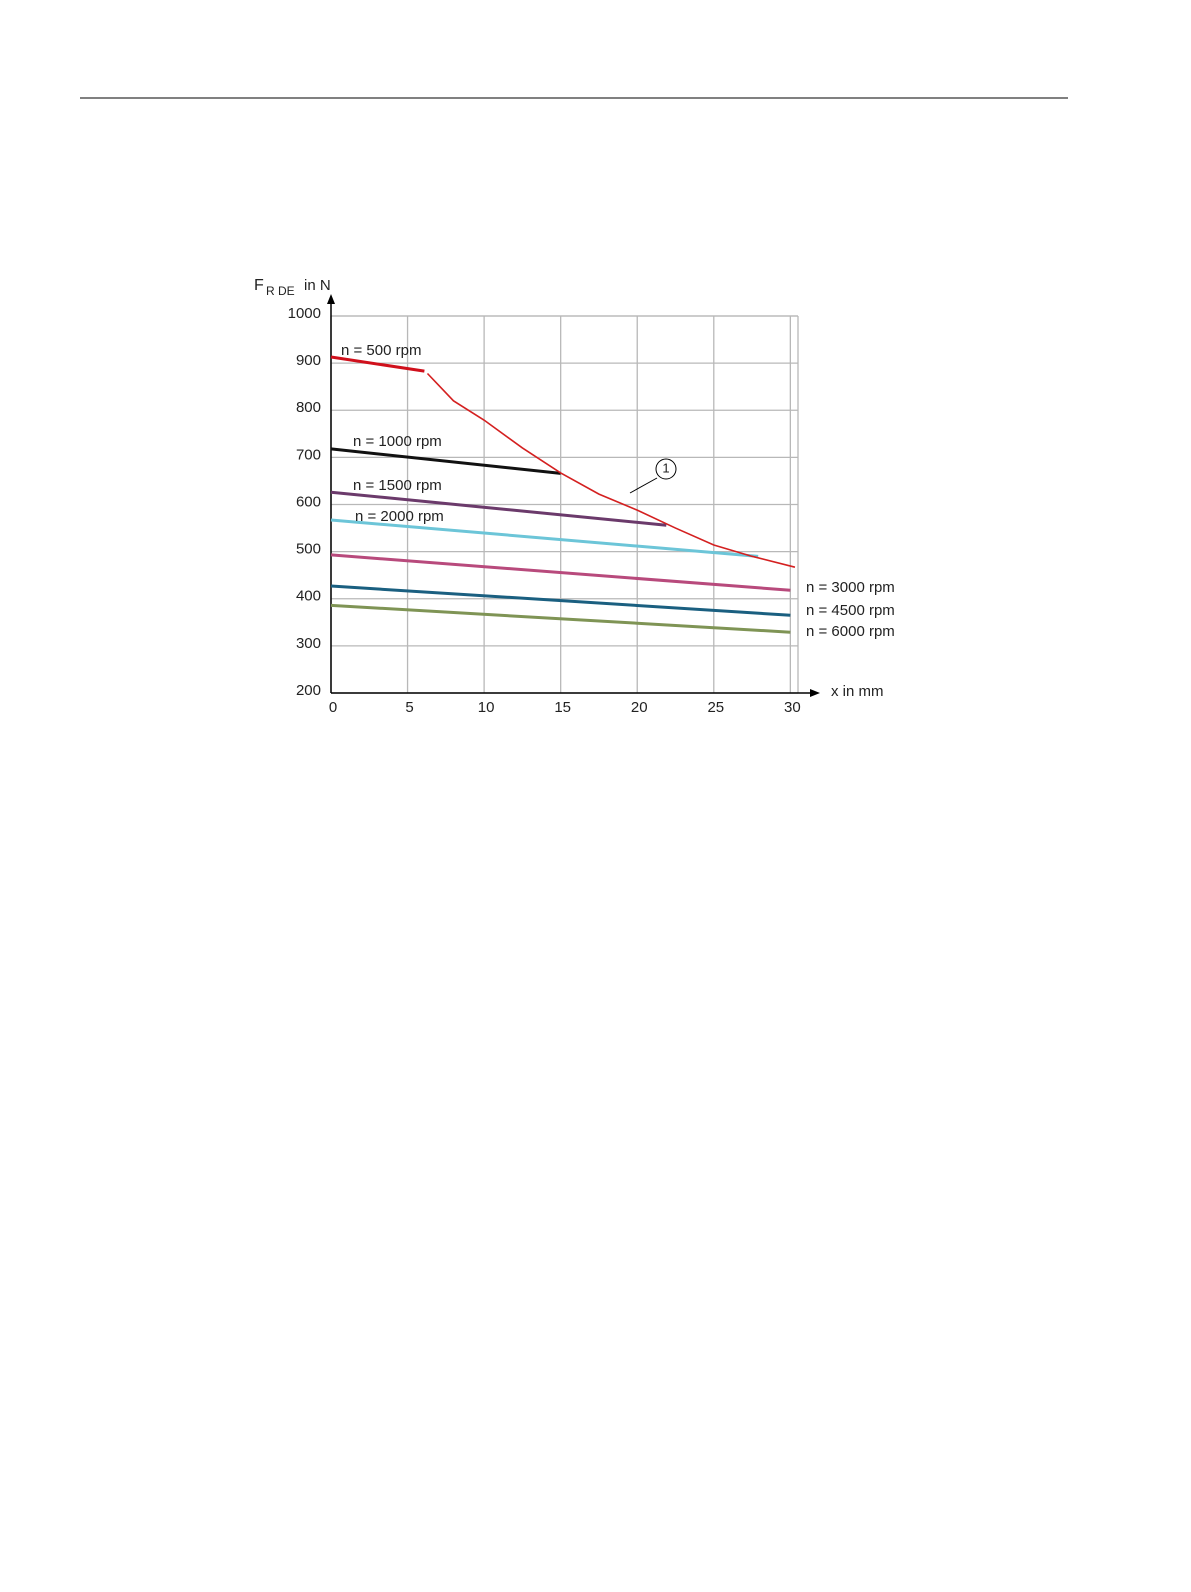 Image resolution: width=1191 pixels, height=1592 pixels. Describe the element at coordinates (308, 643) in the screenshot. I see `y-tick-label: 300` at that location.